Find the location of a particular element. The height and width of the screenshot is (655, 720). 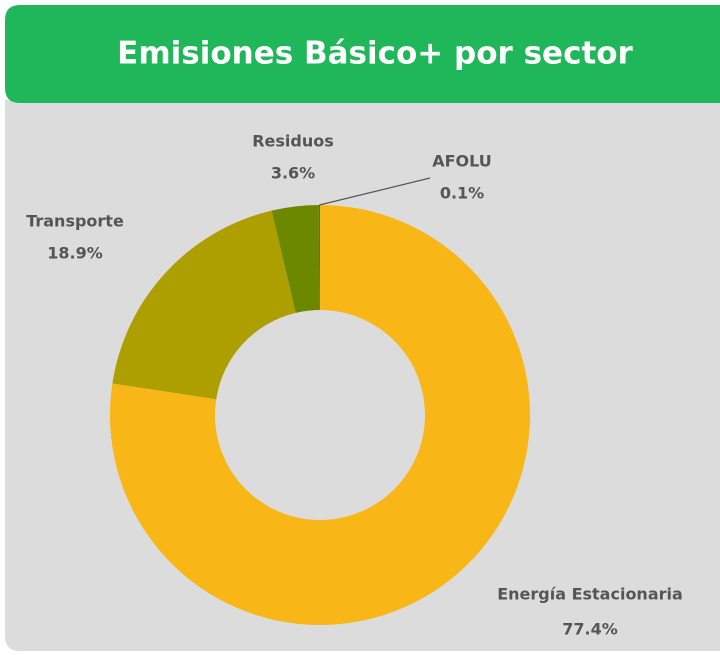

slice-value: 3.6% is located at coordinates (293, 173).